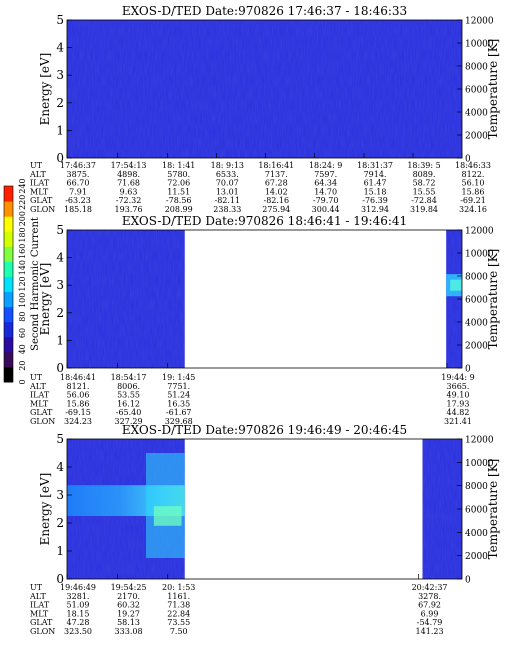 The height and width of the screenshot is (649, 505). I want to click on y-axis-label: Energy [eV], so click(45, 509).